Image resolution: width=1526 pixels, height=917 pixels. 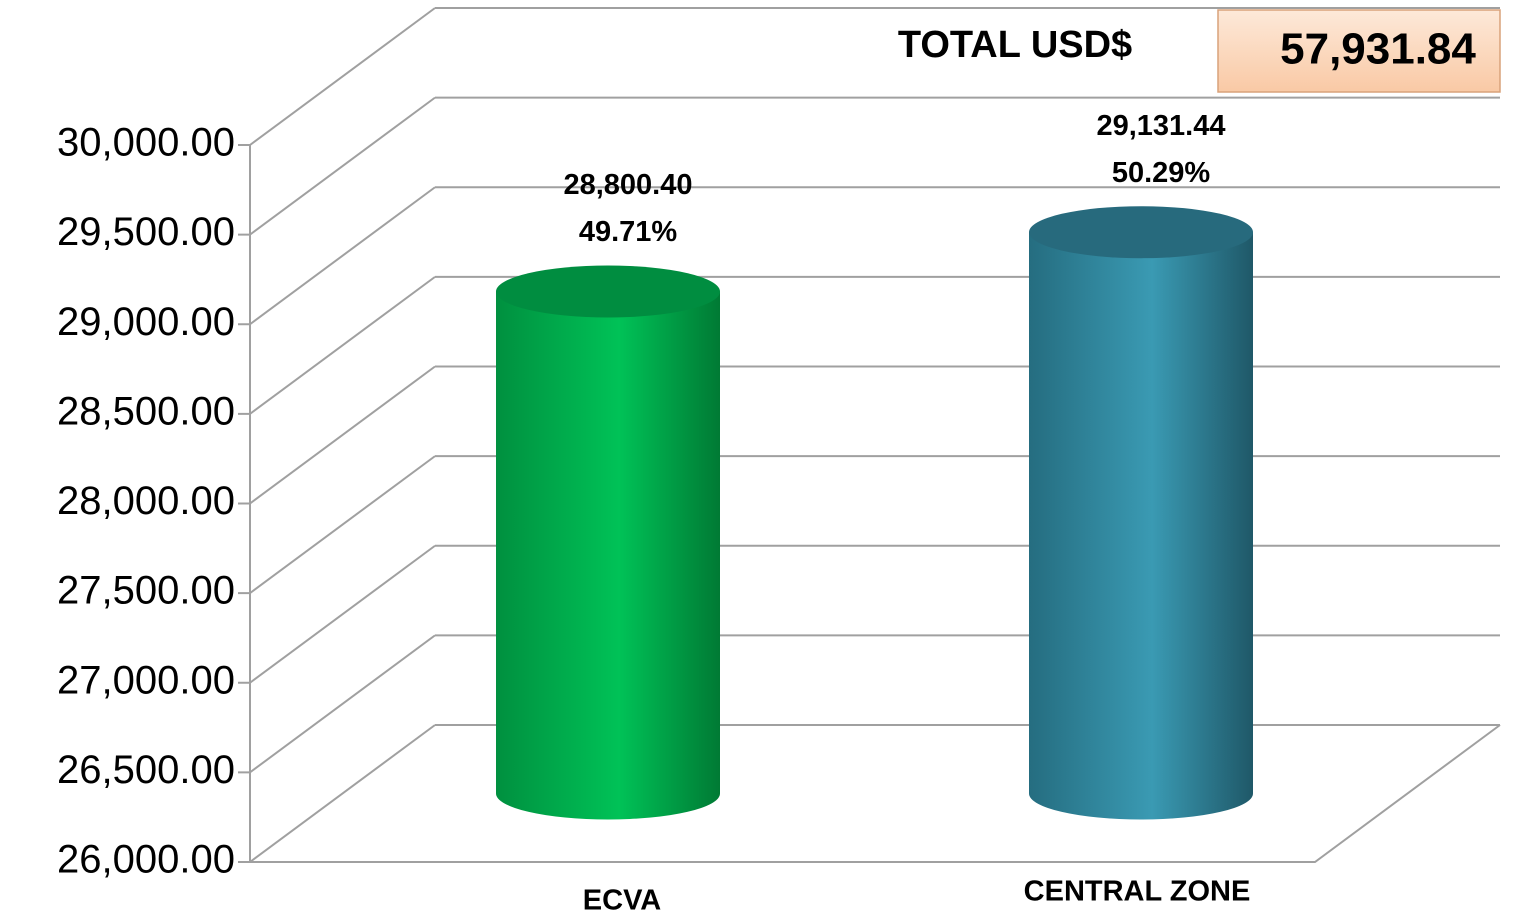 What do you see at coordinates (146, 680) in the screenshot?
I see `y-tick-label: 27,000.00` at bounding box center [146, 680].